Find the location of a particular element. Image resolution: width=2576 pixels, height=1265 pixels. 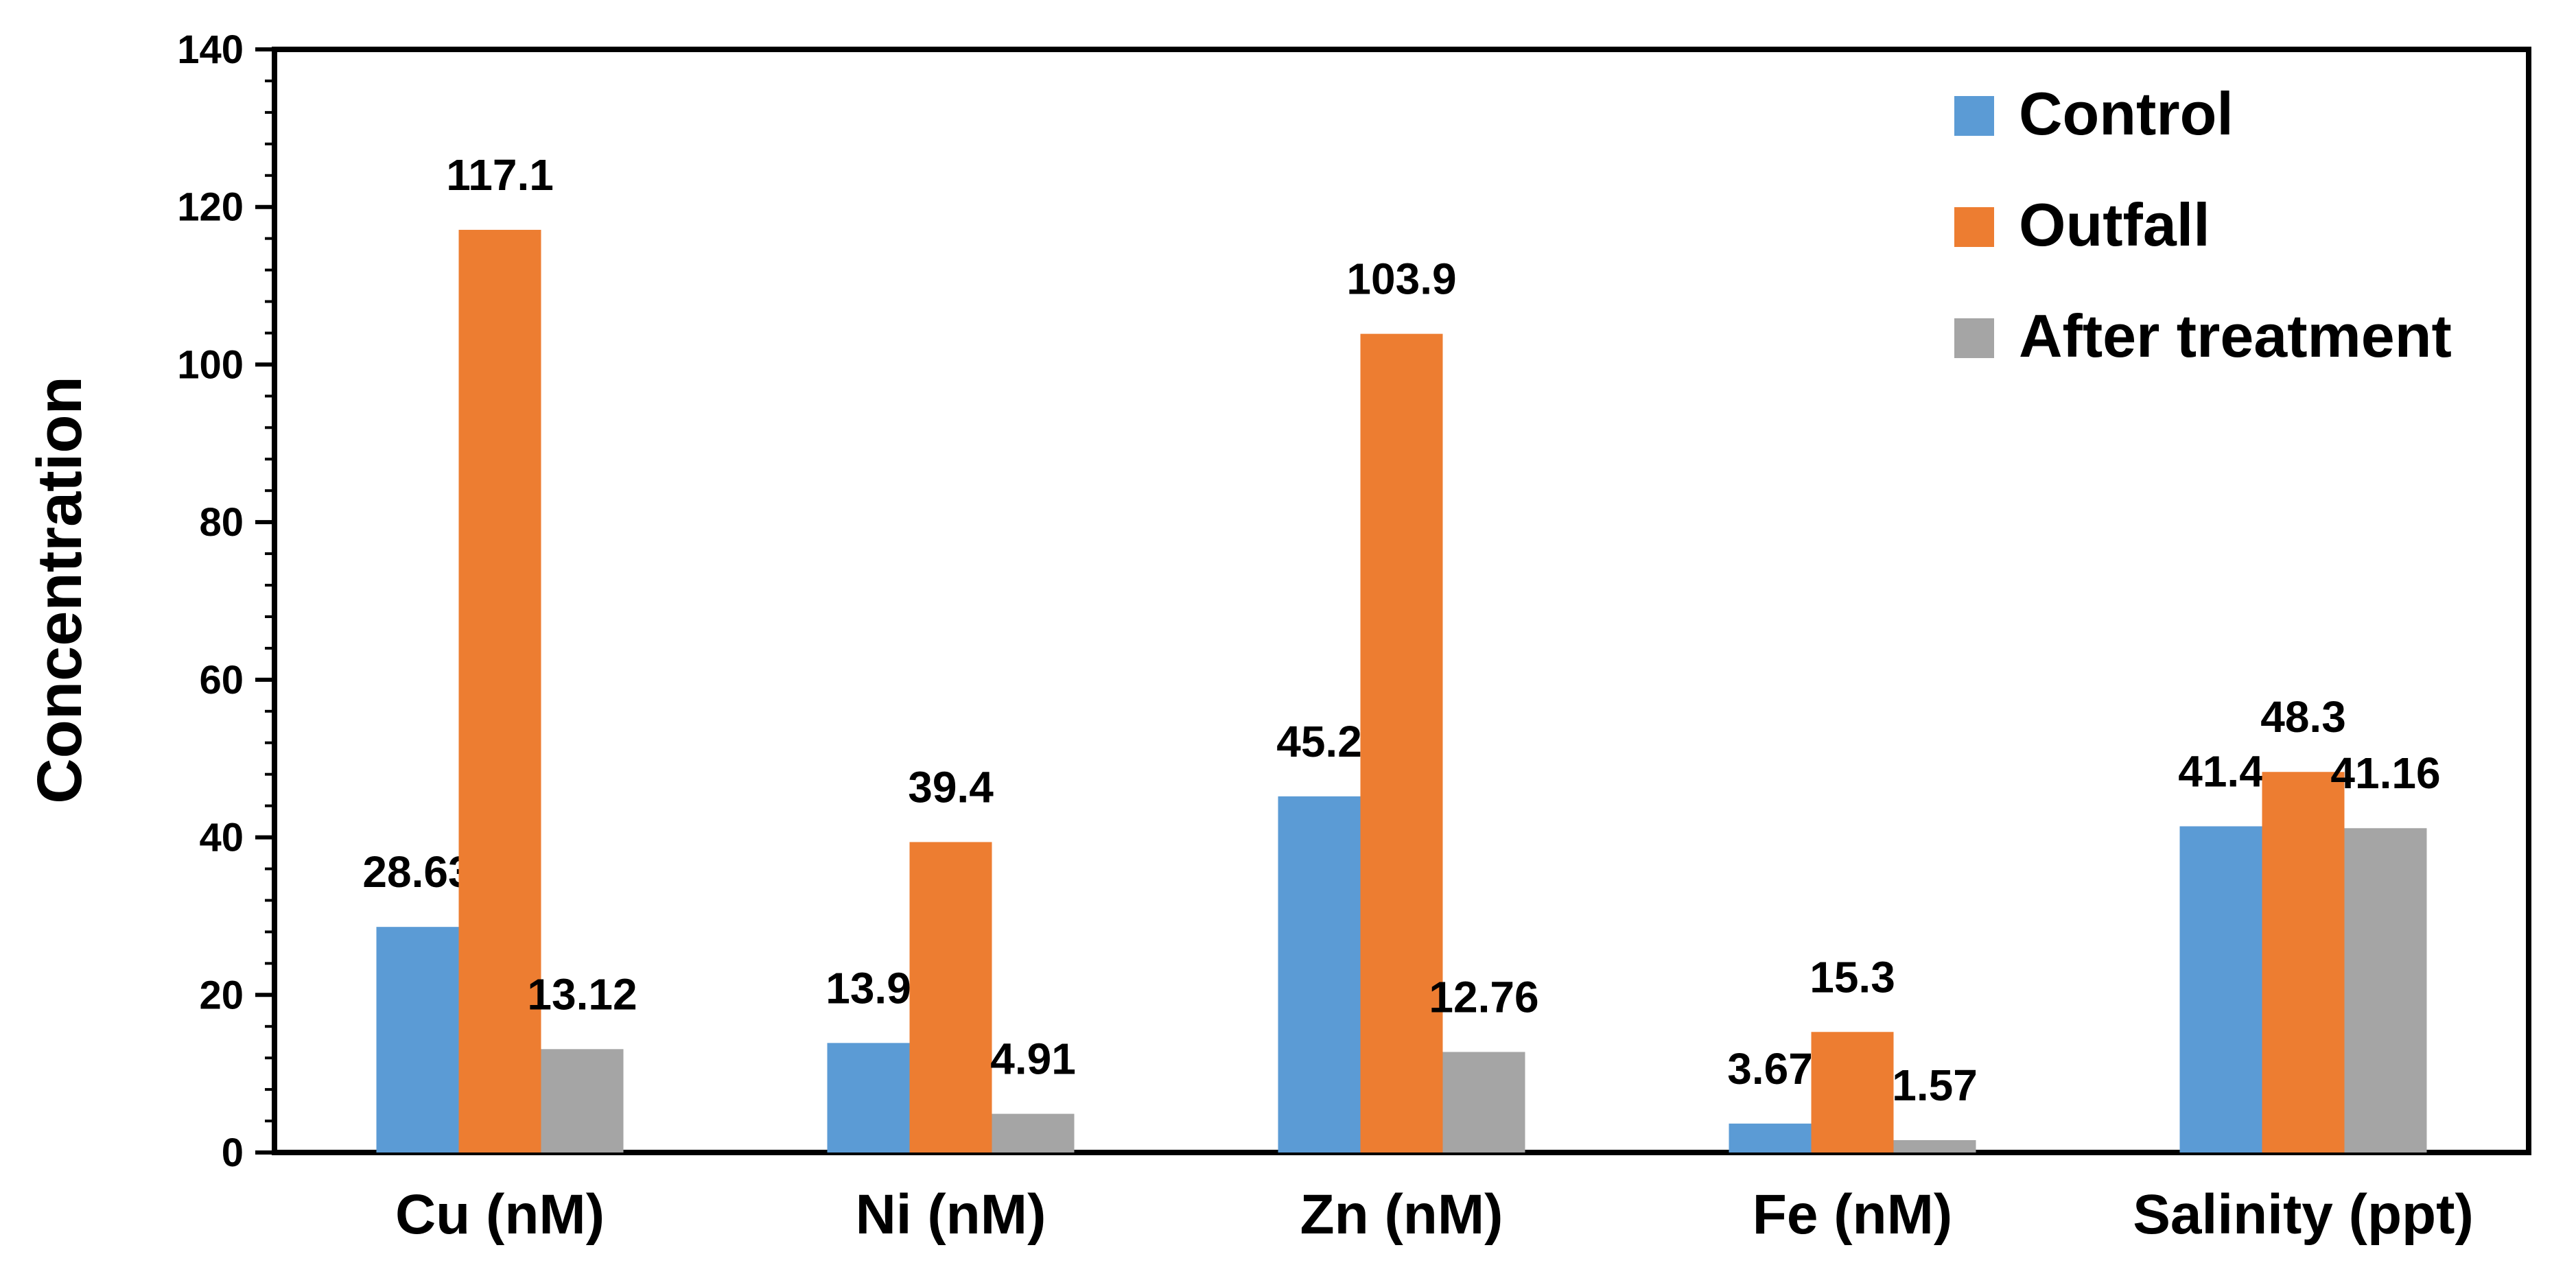

data-label: 3.67 is located at coordinates (1770, 1068).